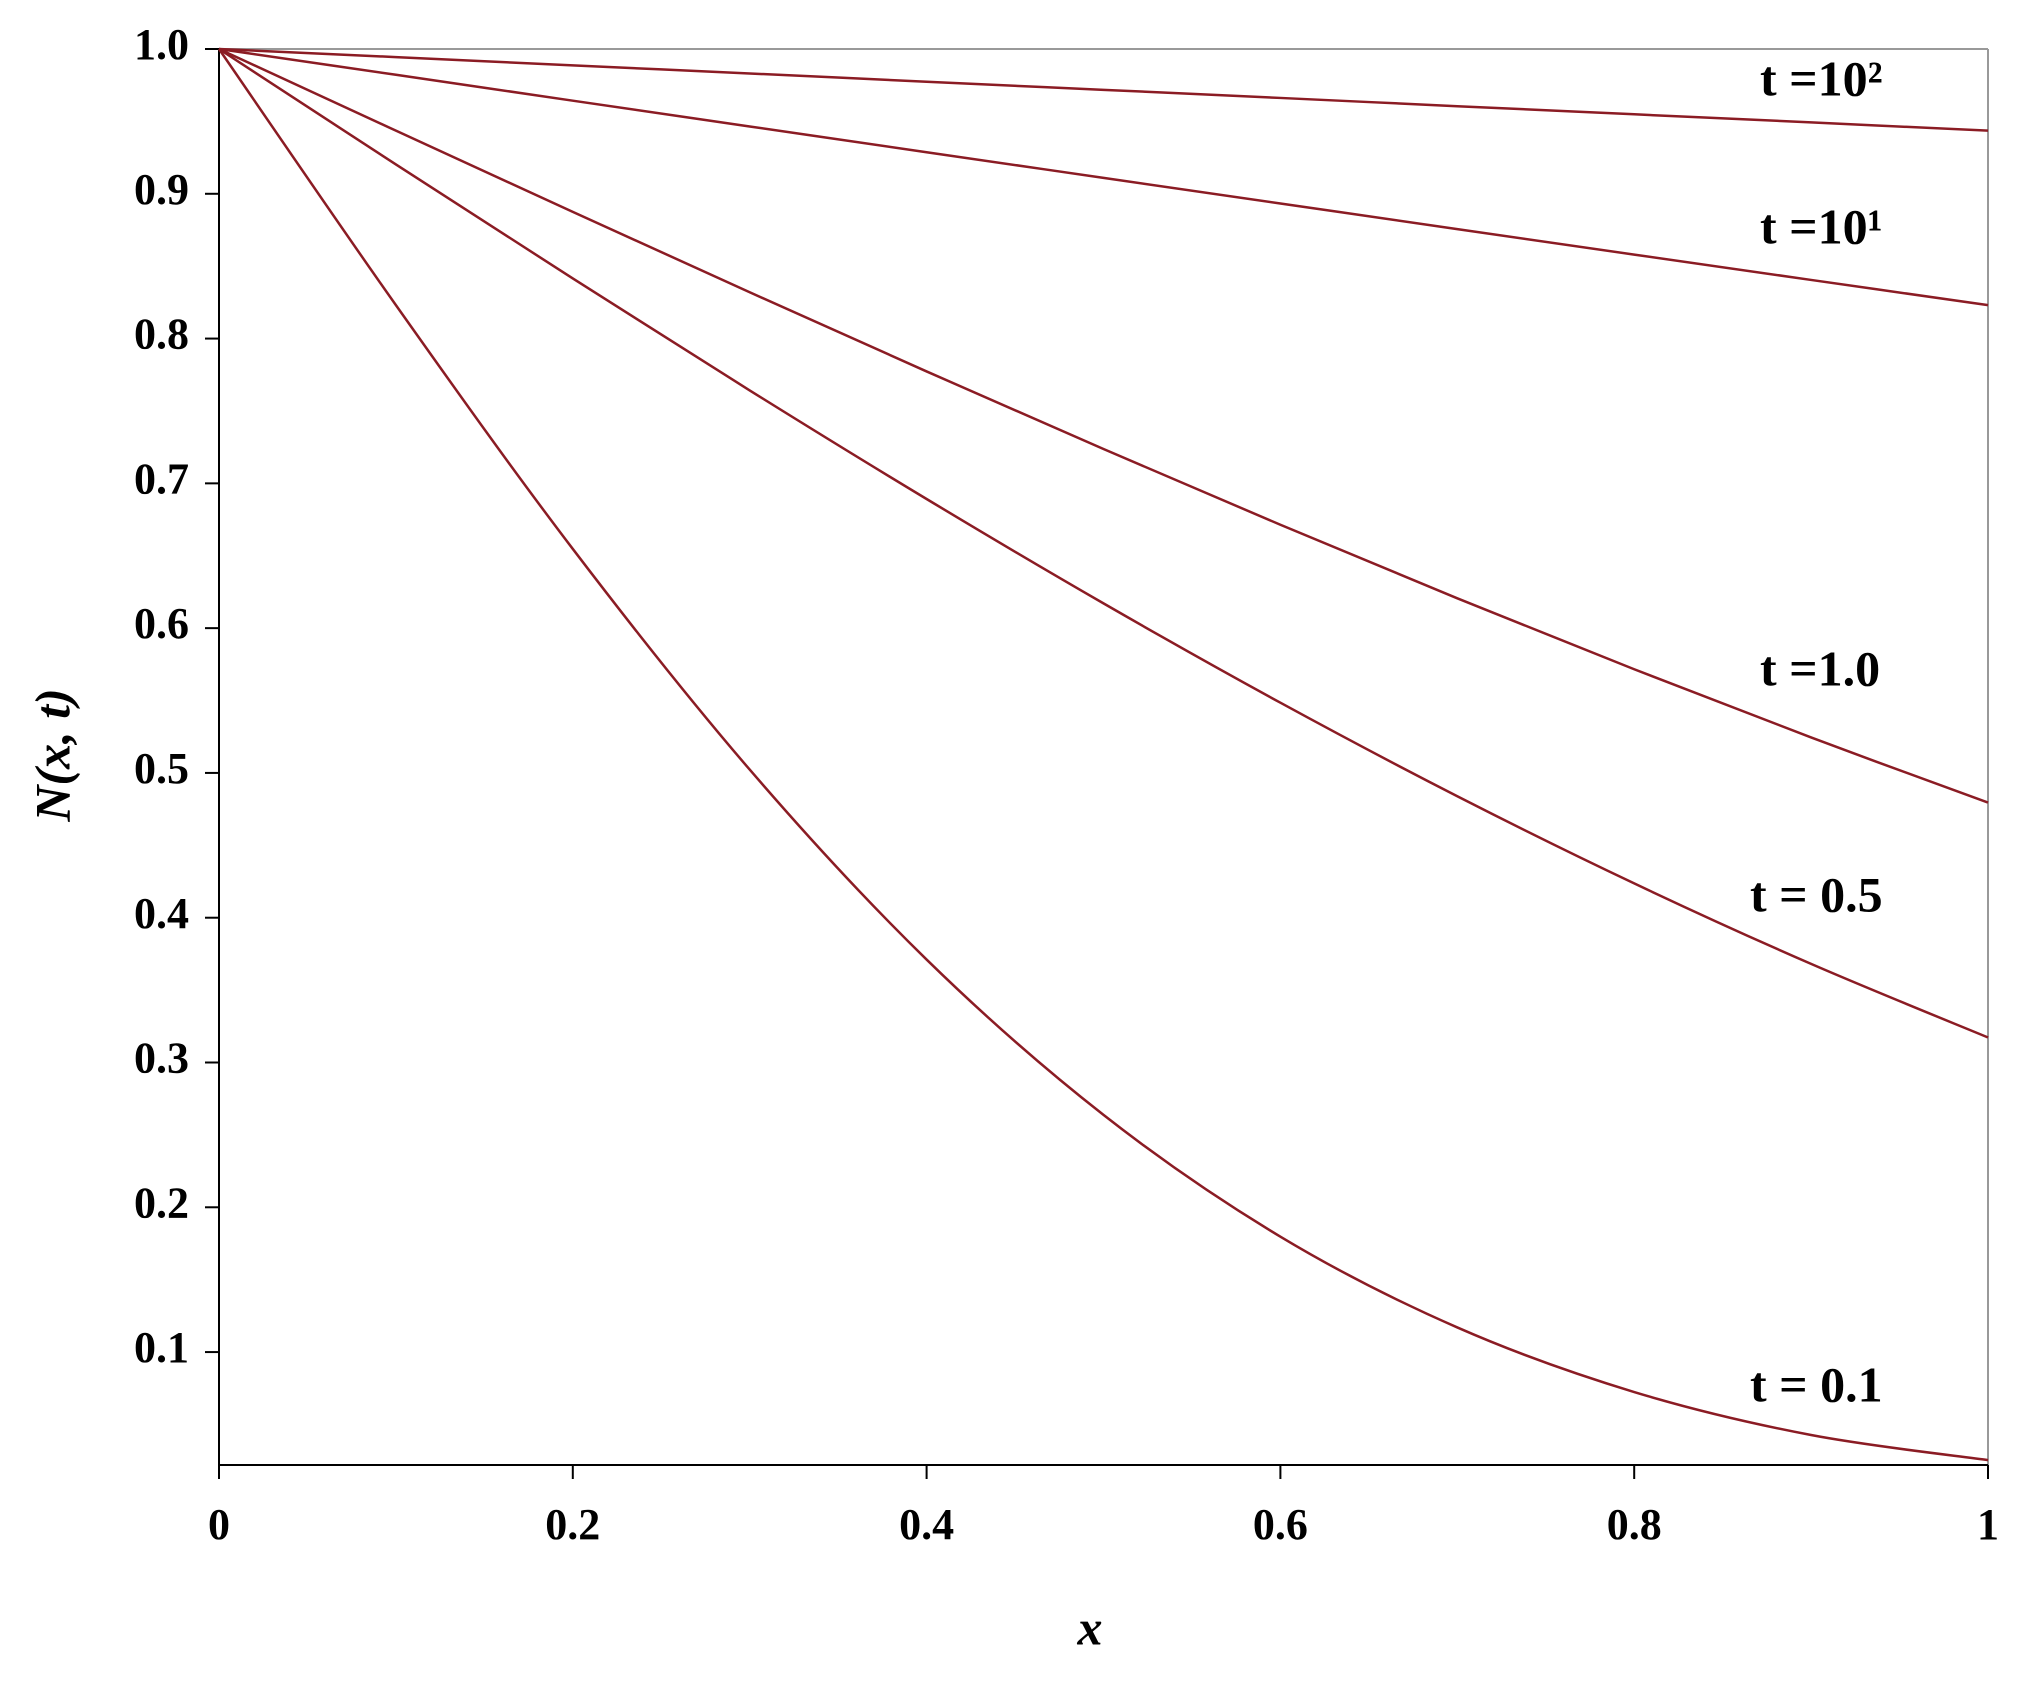  What do you see at coordinates (926, 1524) in the screenshot?
I see `x-tick-label: 0.4` at bounding box center [926, 1524].